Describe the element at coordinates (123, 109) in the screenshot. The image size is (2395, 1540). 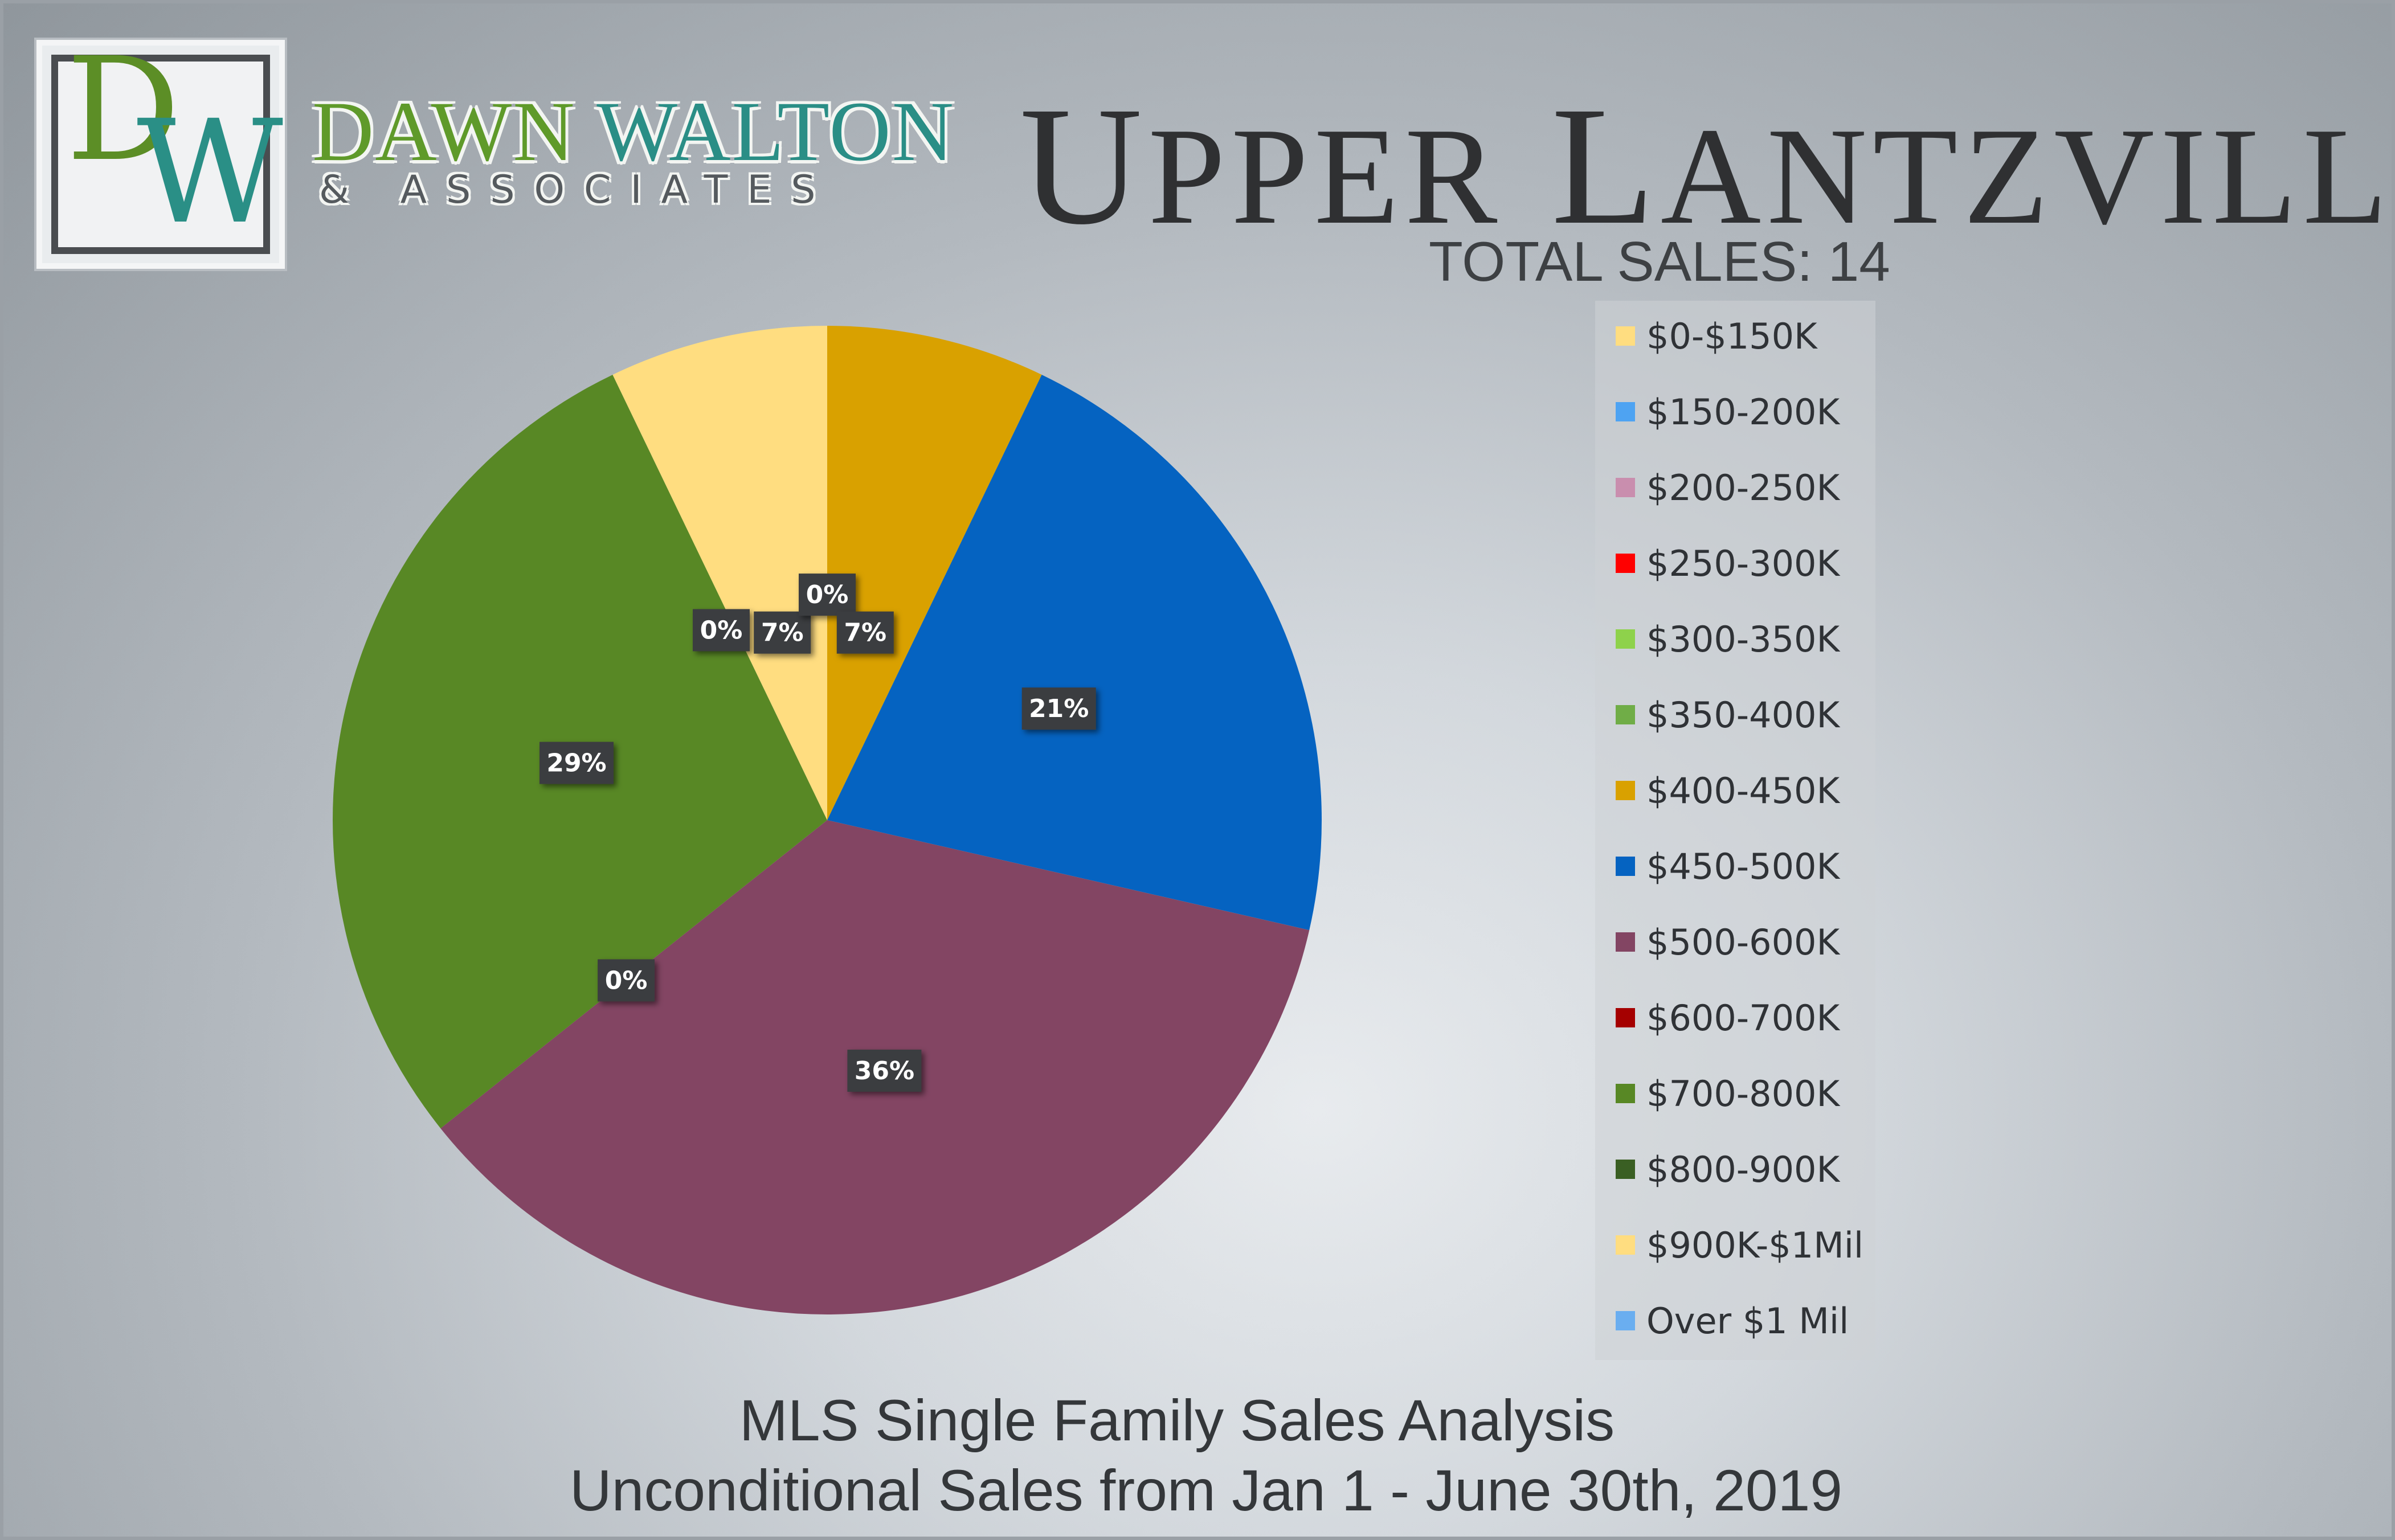
I see `logo-letter-d: D` at that location.